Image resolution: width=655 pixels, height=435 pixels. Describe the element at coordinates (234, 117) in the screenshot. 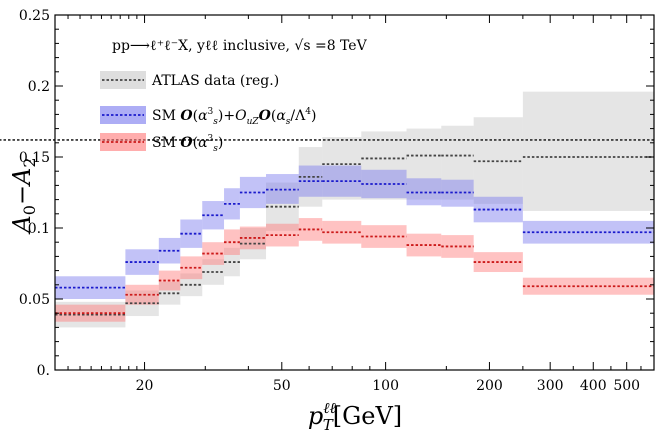

I see `legend-label-1: SM O(α3s)+OuZO(αs/Λ4)` at that location.